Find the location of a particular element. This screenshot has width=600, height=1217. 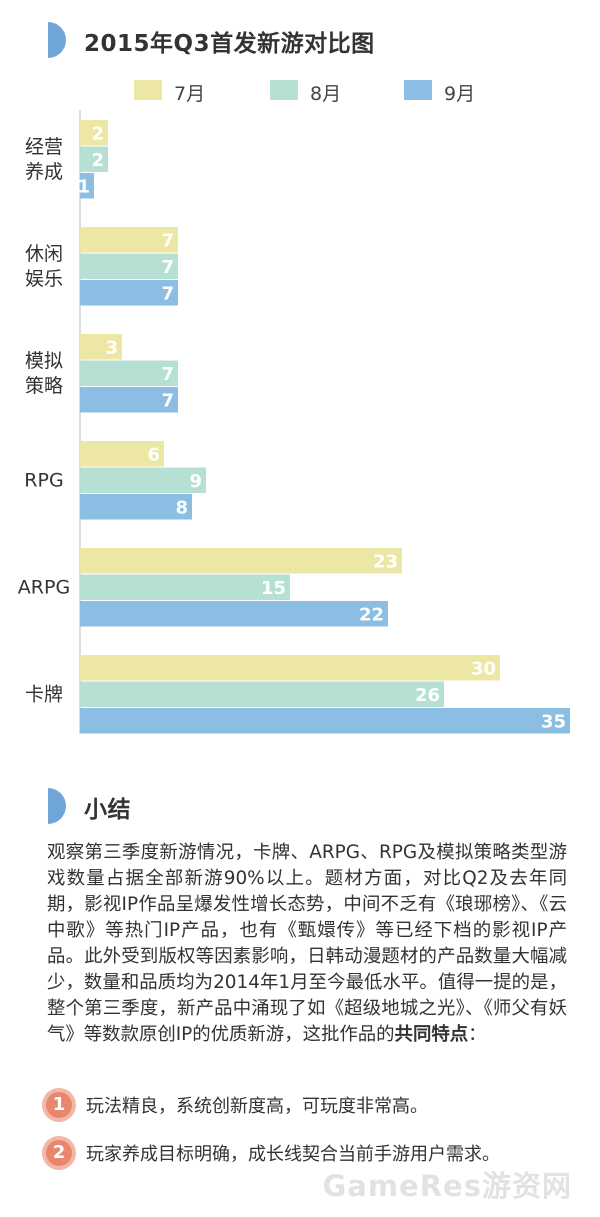

legend-swatch-jul is located at coordinates (148, 90).